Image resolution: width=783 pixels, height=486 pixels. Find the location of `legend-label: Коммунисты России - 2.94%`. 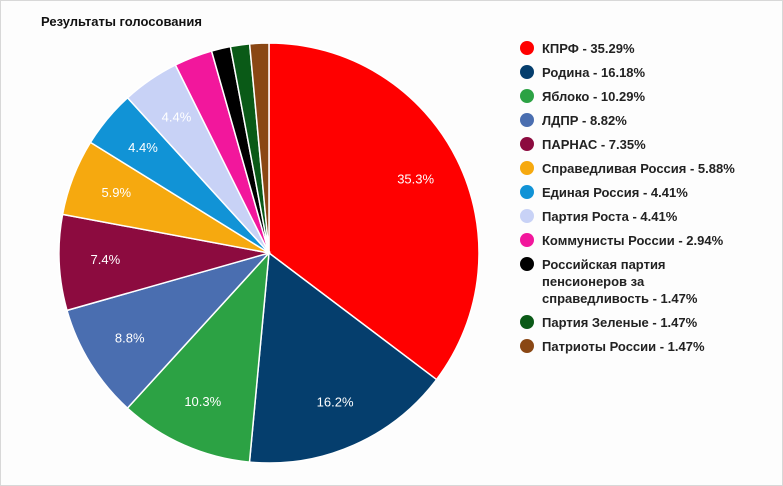

legend-label: Коммунисты России - 2.94% is located at coordinates (633, 240).